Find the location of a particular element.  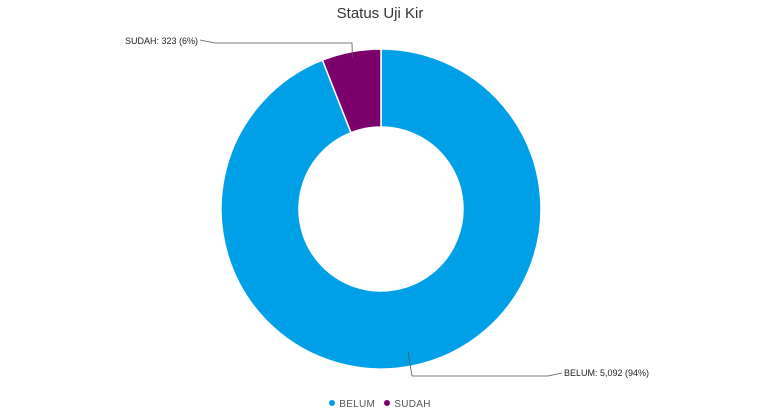

leader-line-sudah is located at coordinates (276, 48).